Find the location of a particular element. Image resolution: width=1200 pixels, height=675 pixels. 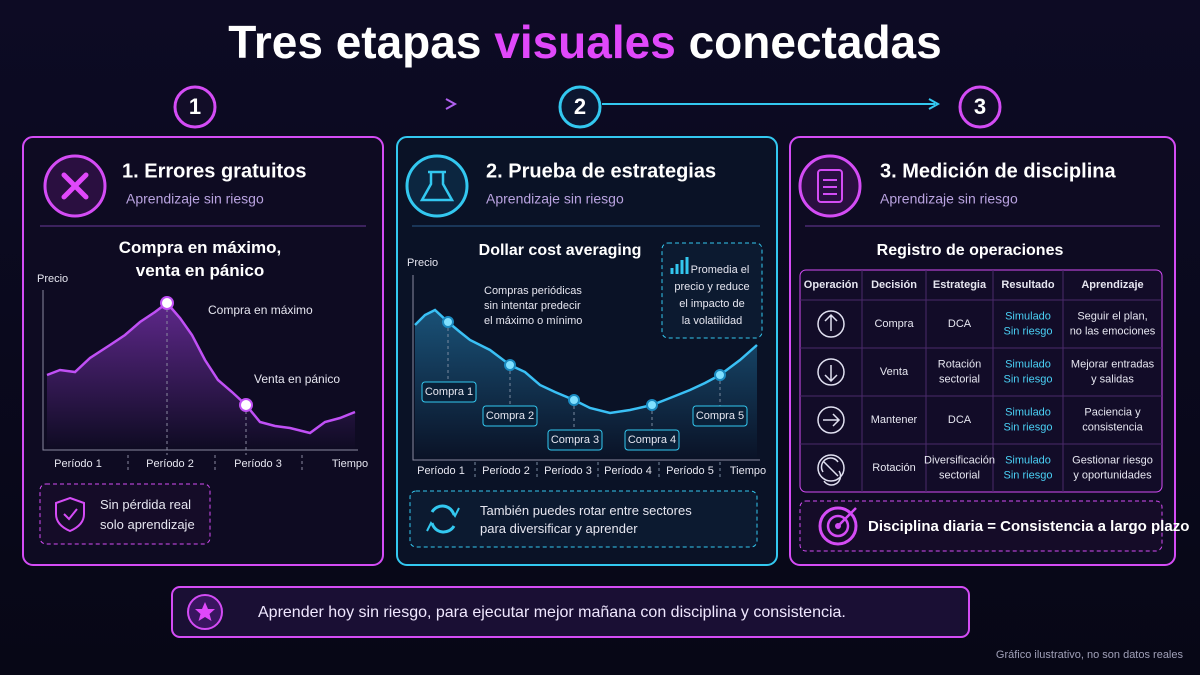

label: sin intentar predecir is located at coordinates (532, 306).